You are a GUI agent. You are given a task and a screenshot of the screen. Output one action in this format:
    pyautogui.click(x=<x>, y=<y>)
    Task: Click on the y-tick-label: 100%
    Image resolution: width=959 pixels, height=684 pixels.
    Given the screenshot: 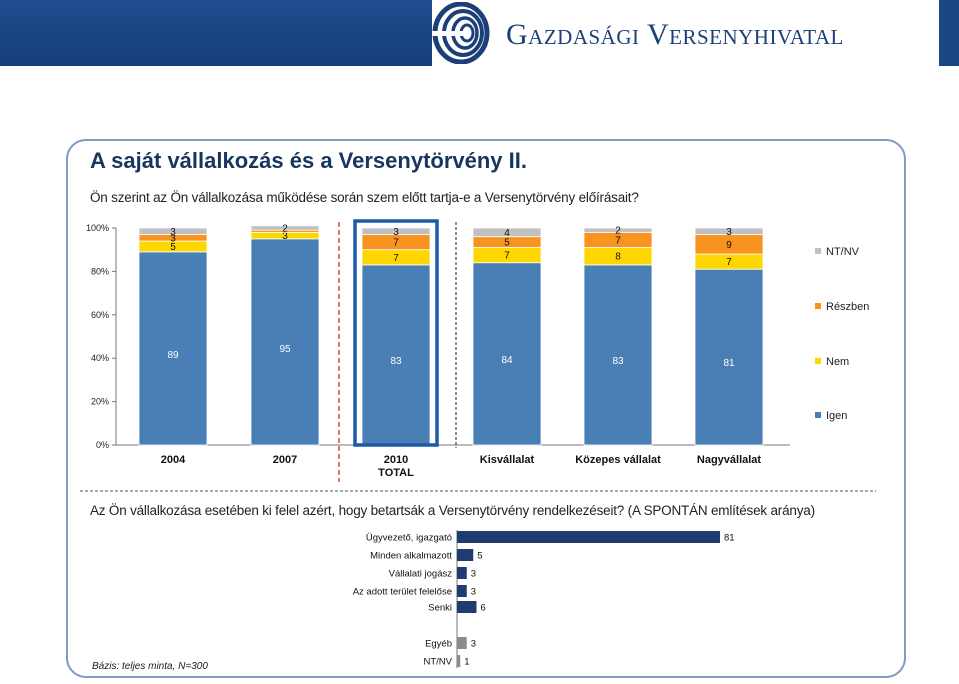 What is the action you would take?
    pyautogui.click(x=97, y=228)
    